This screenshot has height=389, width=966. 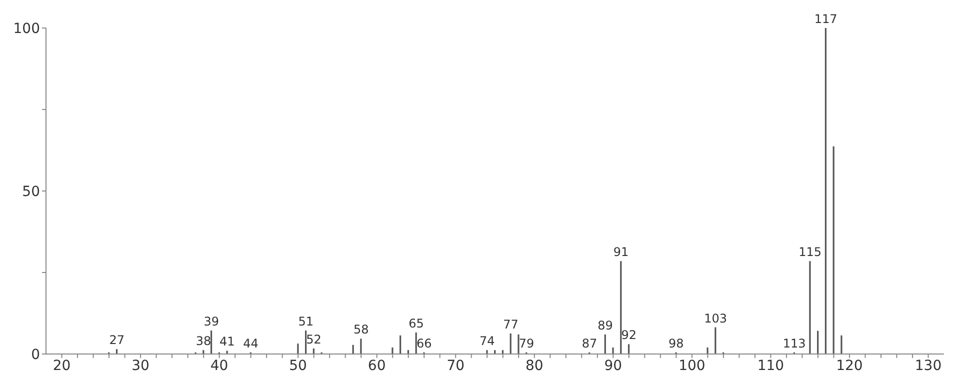 I want to click on x-tick-label: 130, so click(x=928, y=366).